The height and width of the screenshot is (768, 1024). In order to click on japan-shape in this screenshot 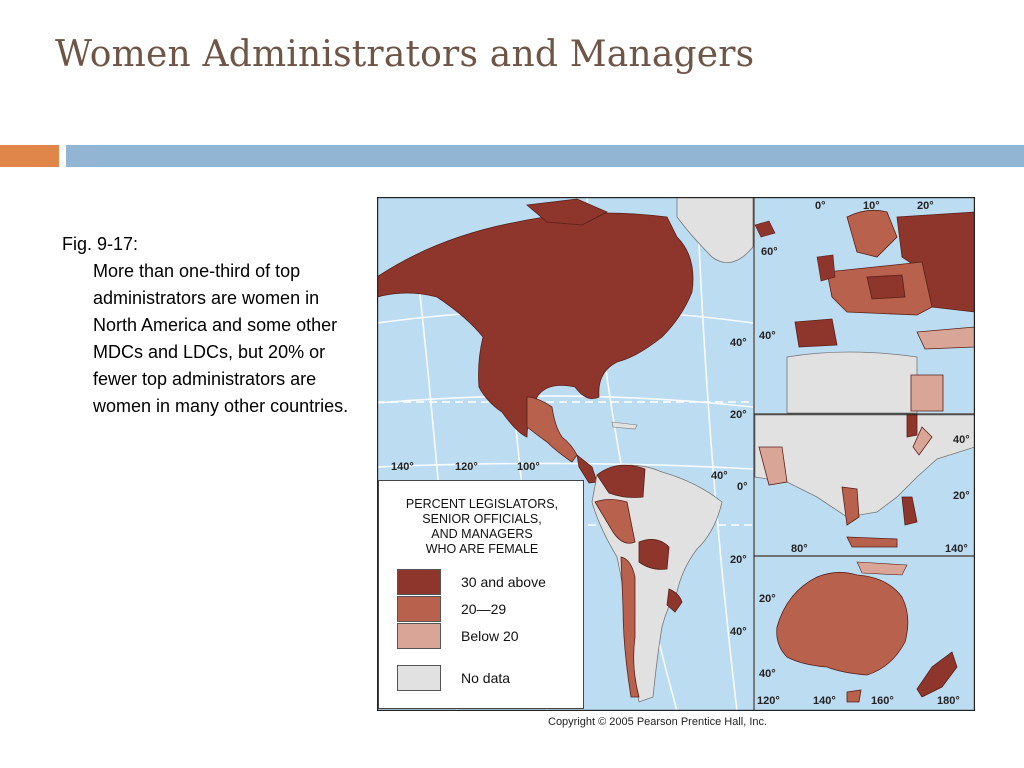, I will do `click(922, 441)`.